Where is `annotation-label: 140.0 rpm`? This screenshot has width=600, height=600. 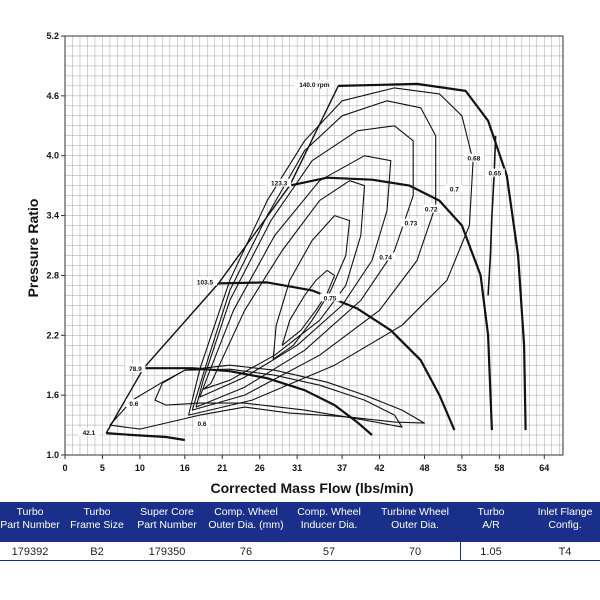 annotation-label: 140.0 rpm is located at coordinates (314, 85).